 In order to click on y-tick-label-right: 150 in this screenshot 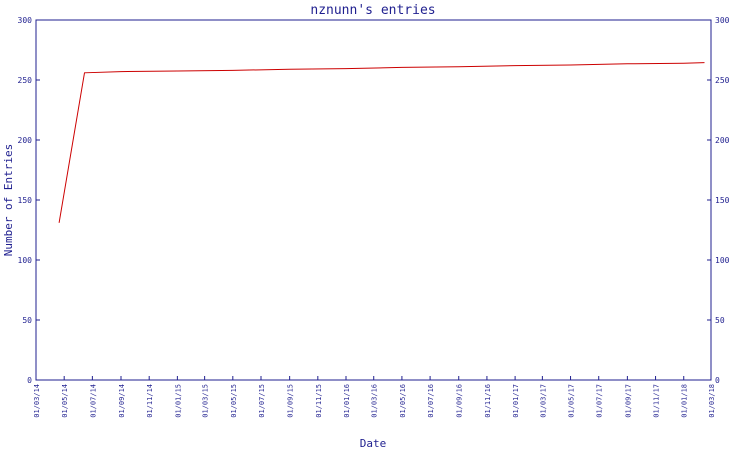, I will do `click(722, 200)`.